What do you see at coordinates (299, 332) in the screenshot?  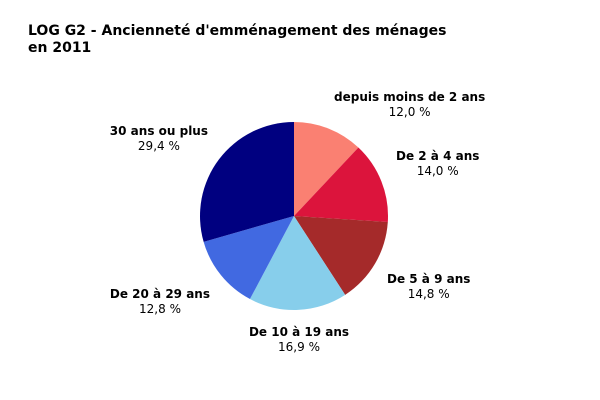 I see `slice-label-4: De 10 à 19 ans` at bounding box center [299, 332].